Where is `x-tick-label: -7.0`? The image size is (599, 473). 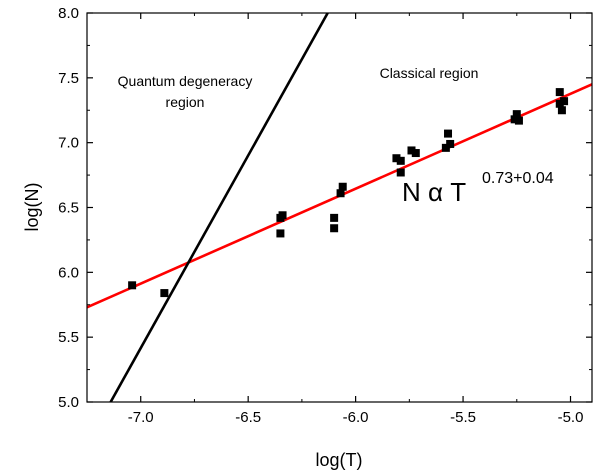
x-tick-label: -7.0 is located at coordinates (141, 417).